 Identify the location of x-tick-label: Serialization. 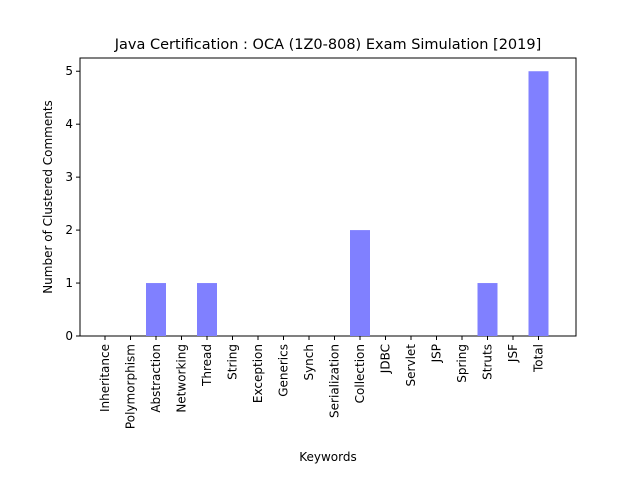
(335, 381).